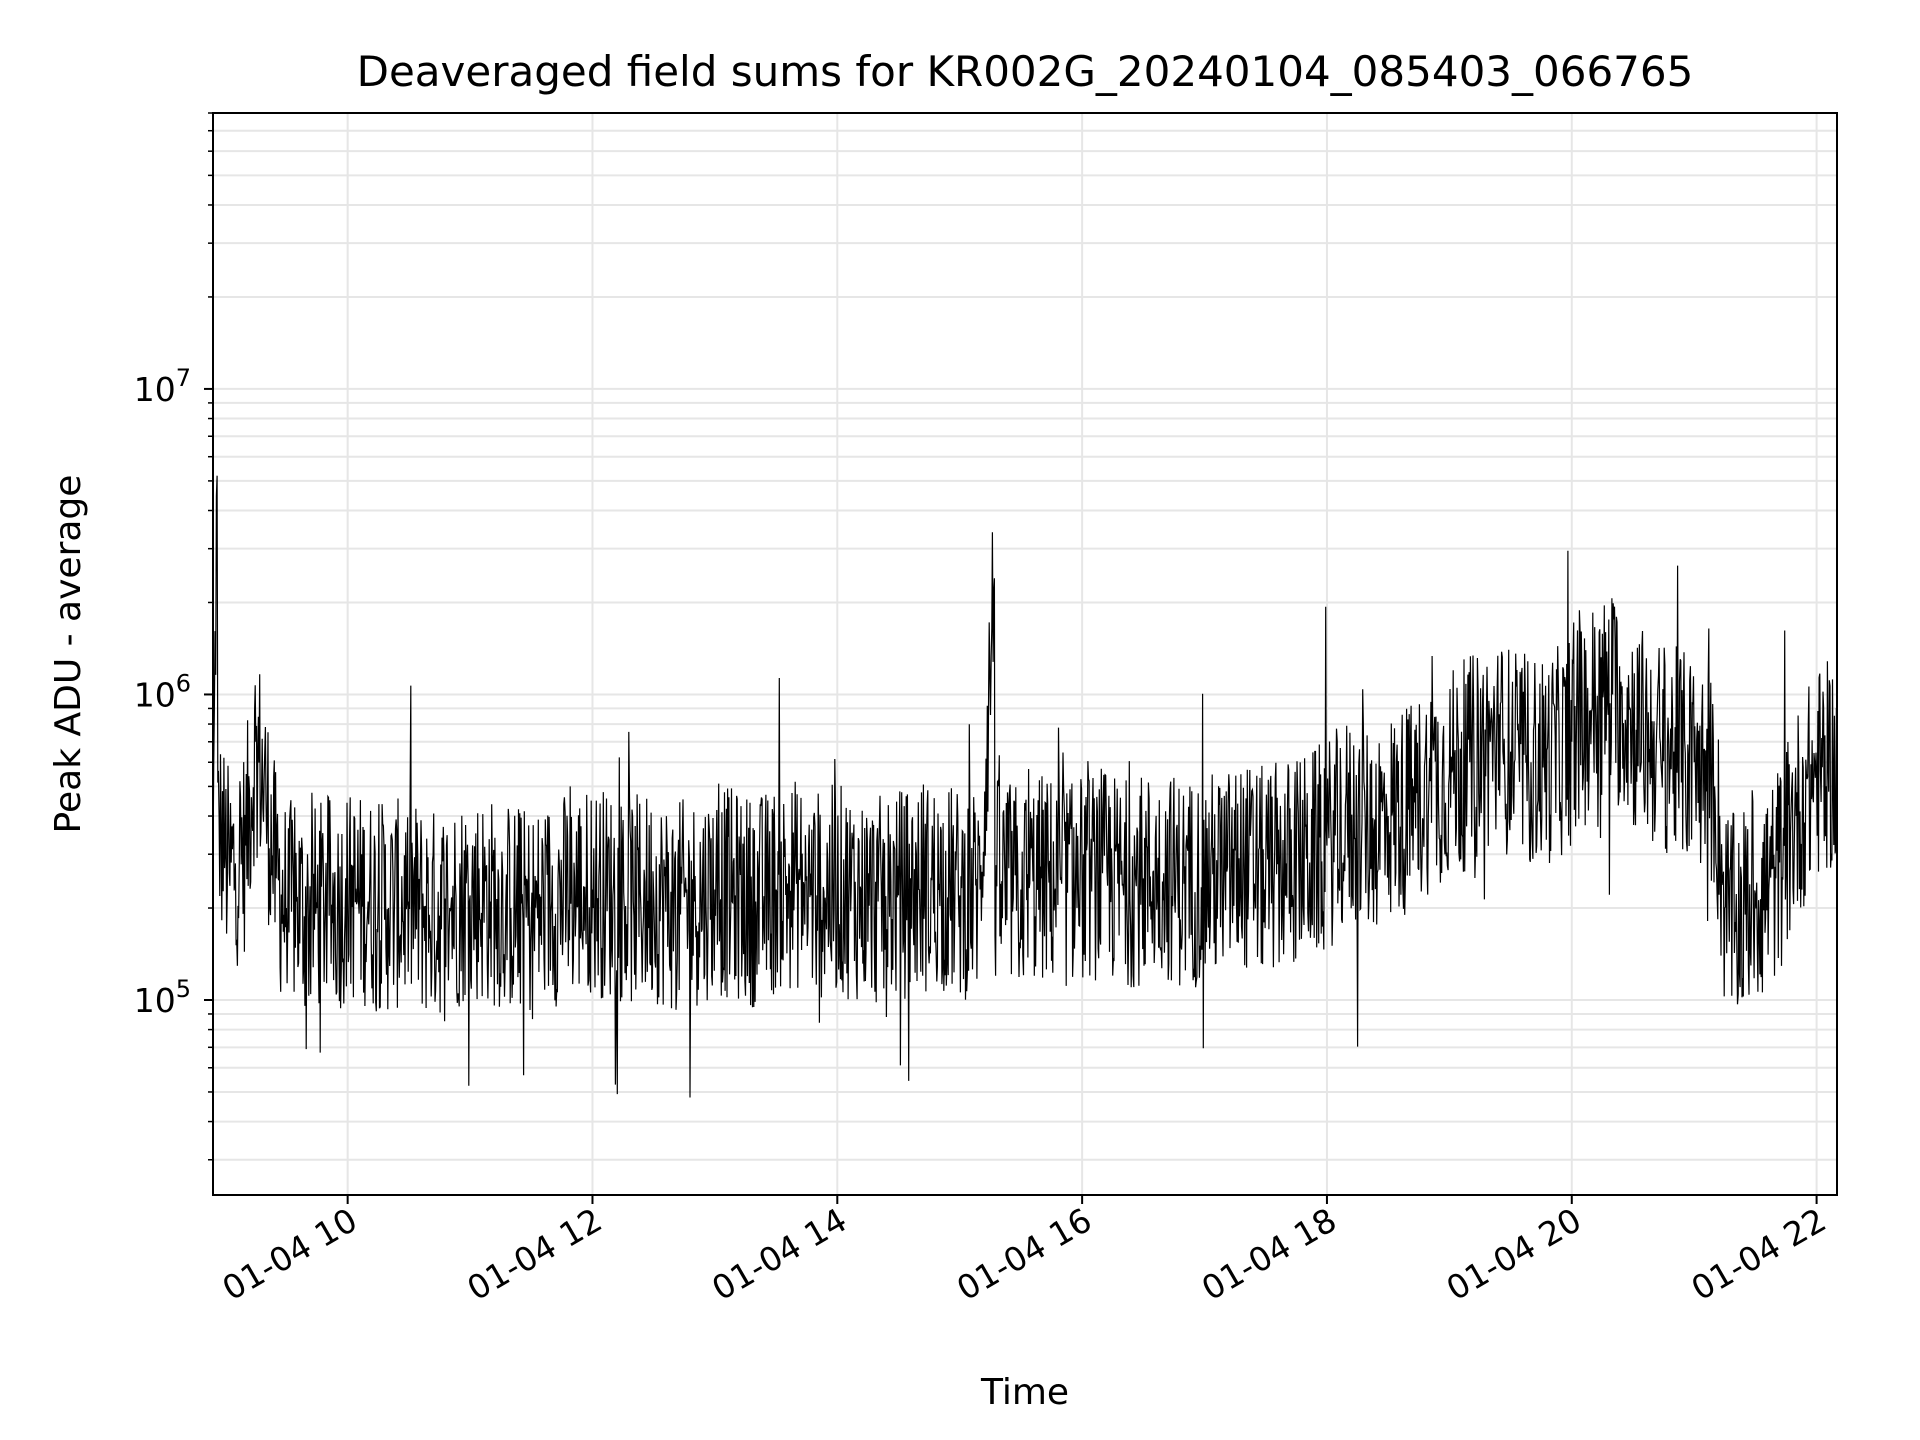  I want to click on y-tick-label: 10⁷, so click(162, 386).